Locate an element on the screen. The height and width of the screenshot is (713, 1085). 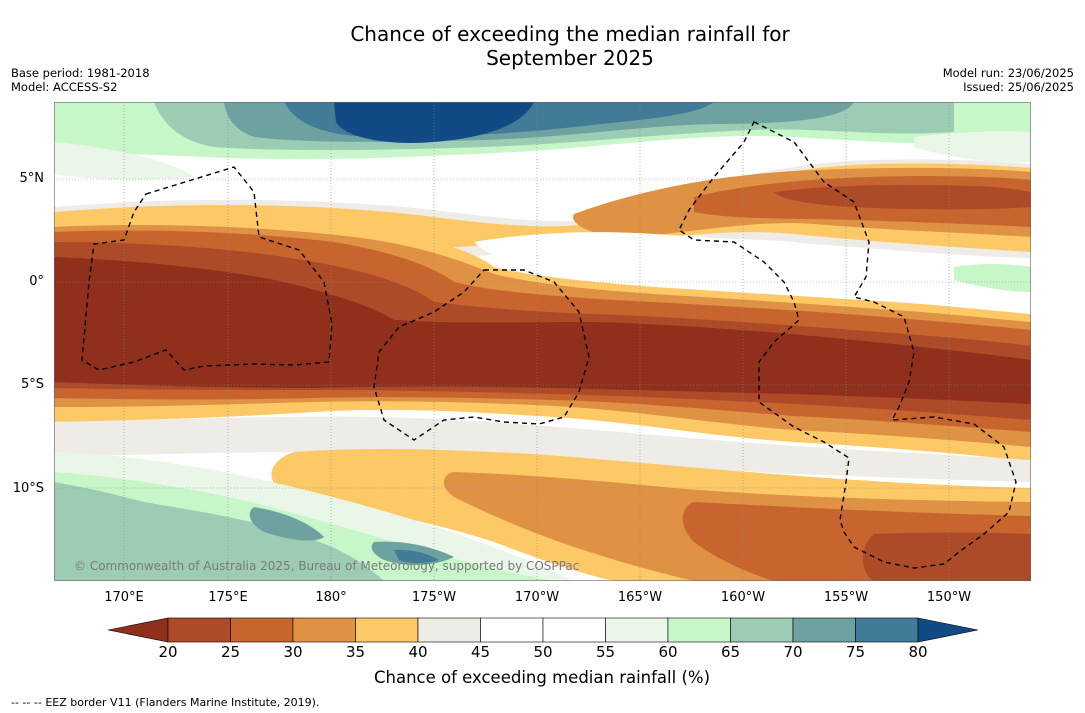
lat-label-0: 0° is located at coordinates (36, 281).